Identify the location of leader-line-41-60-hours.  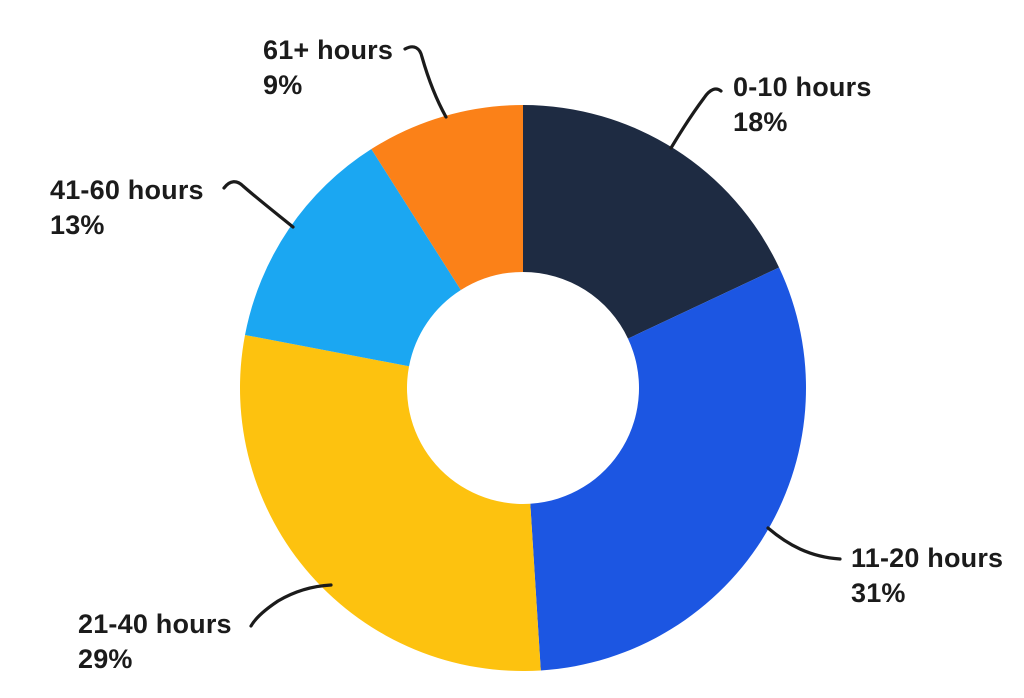
(258, 204).